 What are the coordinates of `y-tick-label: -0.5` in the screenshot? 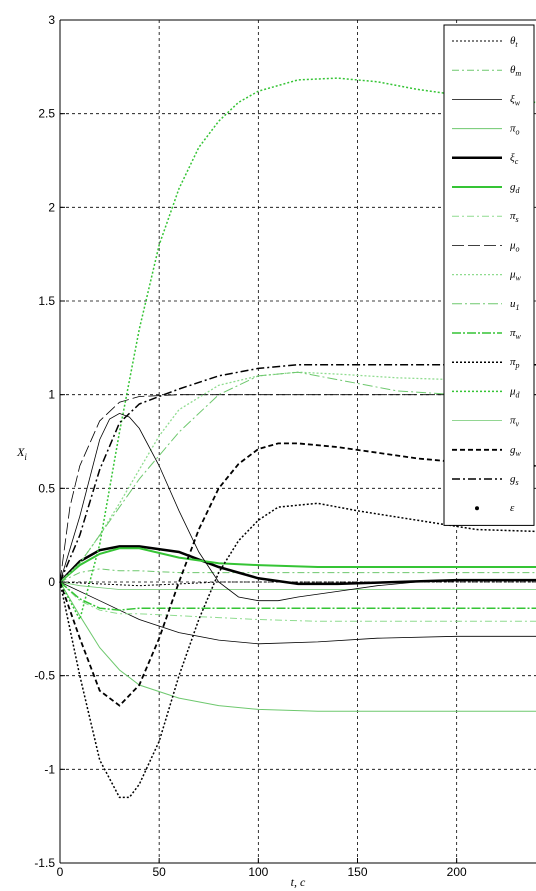 It's located at (44, 676).